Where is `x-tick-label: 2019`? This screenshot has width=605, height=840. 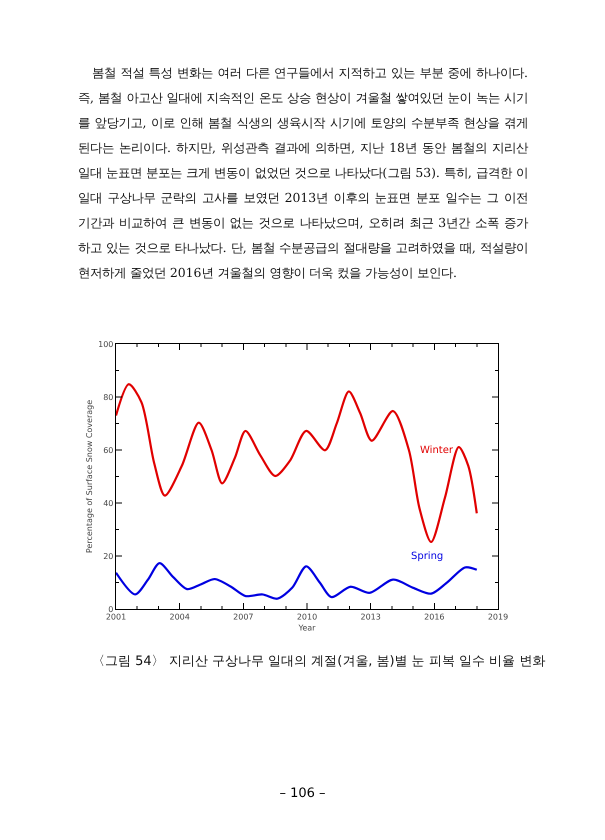
x-tick-label: 2019 is located at coordinates (498, 617).